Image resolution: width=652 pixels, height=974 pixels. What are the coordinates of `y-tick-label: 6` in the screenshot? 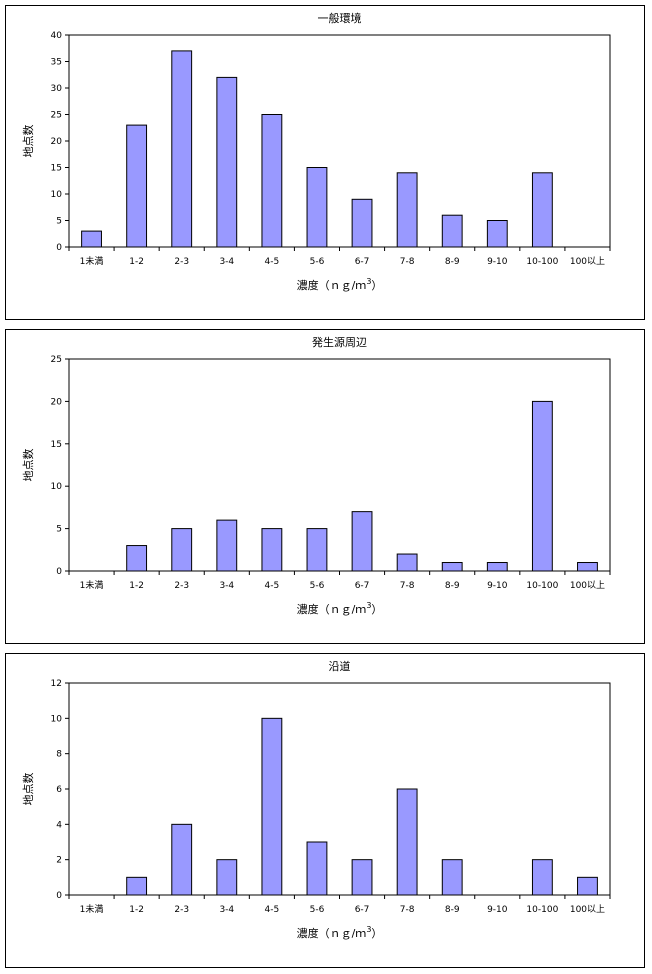 It's located at (59, 790).